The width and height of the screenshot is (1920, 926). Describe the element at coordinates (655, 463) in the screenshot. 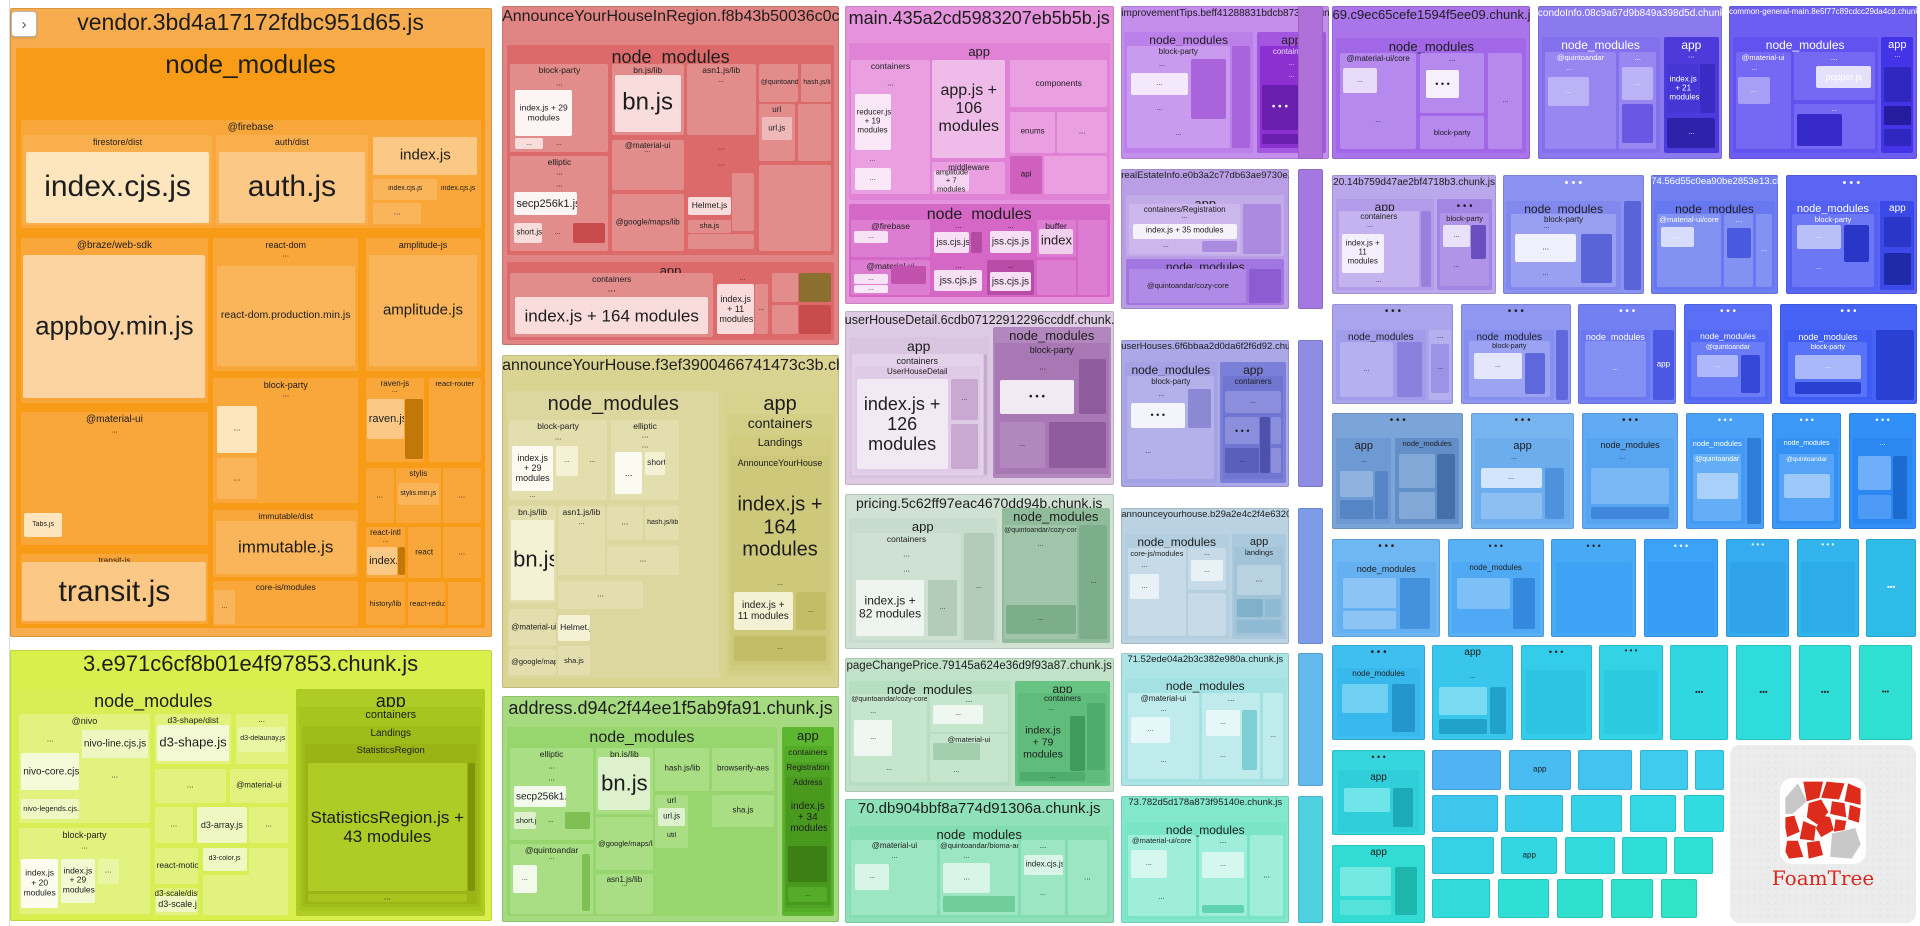

I see `treemap-cell: short.js` at that location.